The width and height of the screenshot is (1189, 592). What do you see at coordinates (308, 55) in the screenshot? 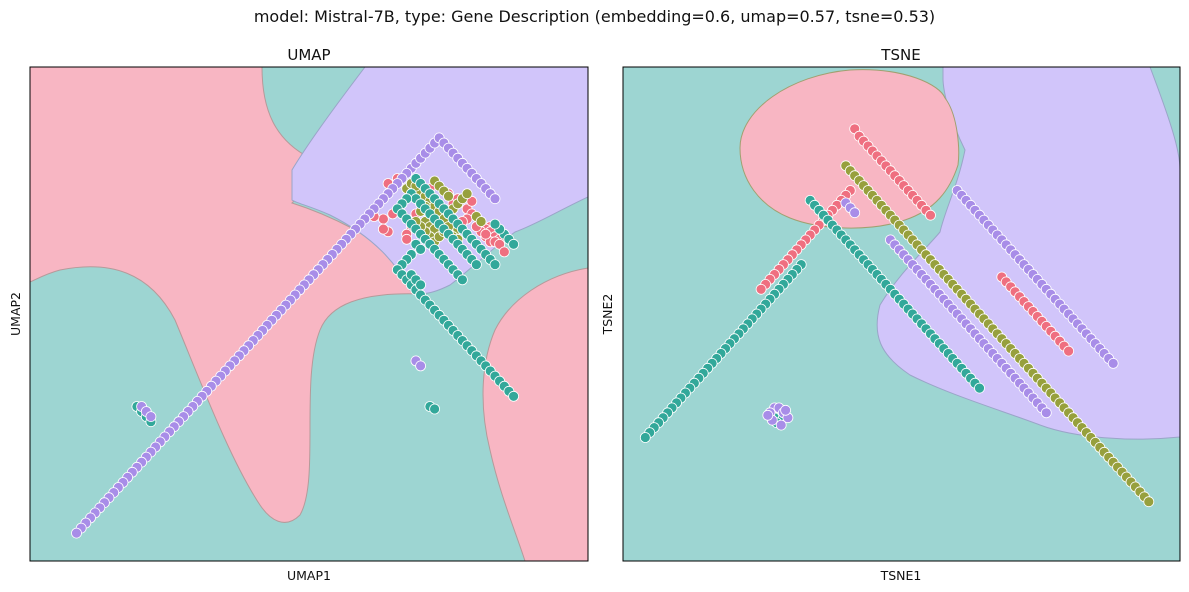
I see `umap-title: UMAP` at bounding box center [308, 55].